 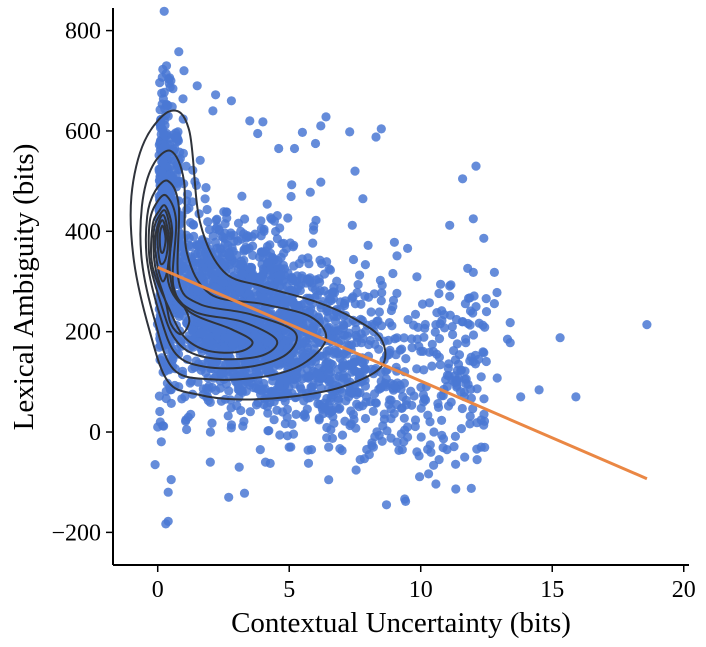 I want to click on density-contour, so click(x=162, y=239).